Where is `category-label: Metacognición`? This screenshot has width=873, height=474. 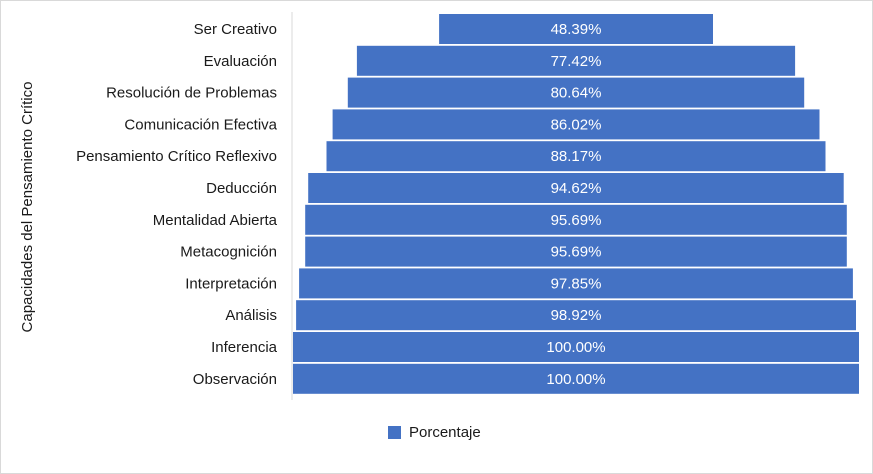 category-label: Metacognición is located at coordinates (228, 252).